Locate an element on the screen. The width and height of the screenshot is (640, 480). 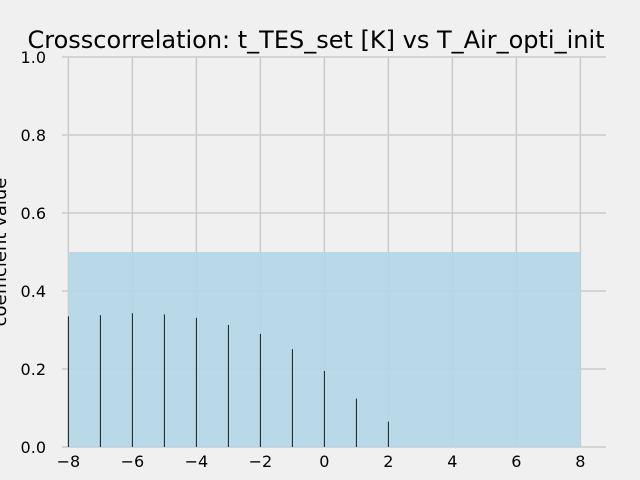
y-tick-label-3: 0.6 is located at coordinates (33, 213).